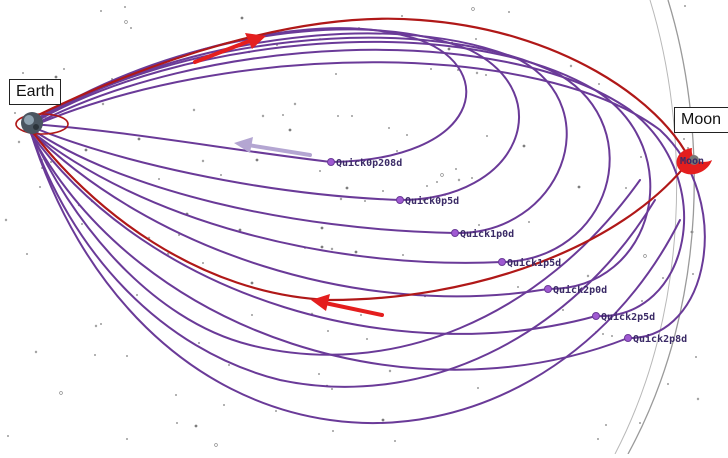  Describe the element at coordinates (32, 123) in the screenshot. I see `earth-globe-icon` at that location.